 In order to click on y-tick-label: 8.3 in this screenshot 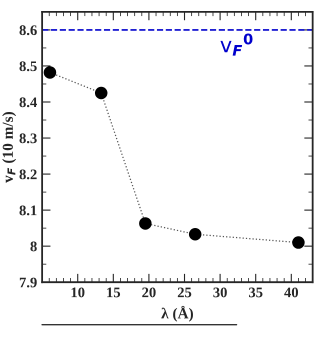, I will do `click(28, 138)`.